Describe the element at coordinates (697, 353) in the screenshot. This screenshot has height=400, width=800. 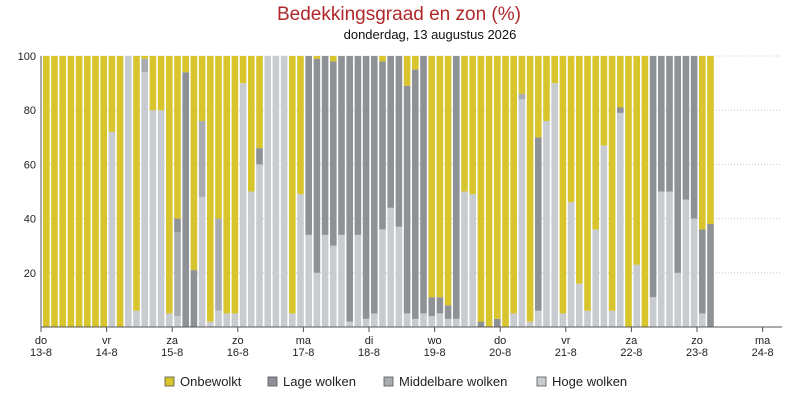
I see `x-tick-date-label: 23-8` at that location.